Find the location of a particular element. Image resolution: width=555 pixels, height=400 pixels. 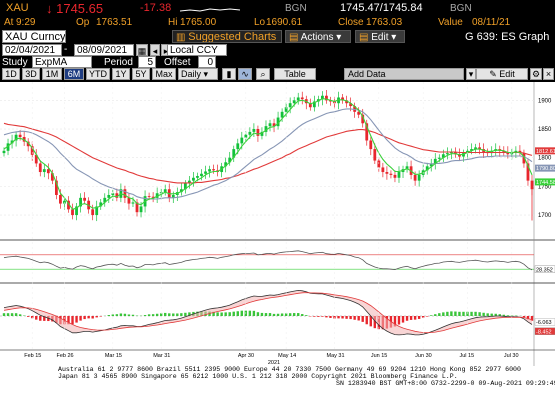

edit-label: Edit is located at coordinates (380, 37).